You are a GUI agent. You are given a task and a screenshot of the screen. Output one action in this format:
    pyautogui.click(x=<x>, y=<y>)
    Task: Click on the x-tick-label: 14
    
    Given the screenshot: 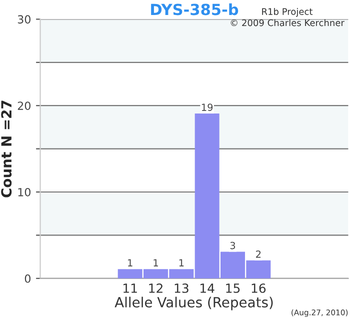 What is the action you would take?
    pyautogui.click(x=207, y=288)
    